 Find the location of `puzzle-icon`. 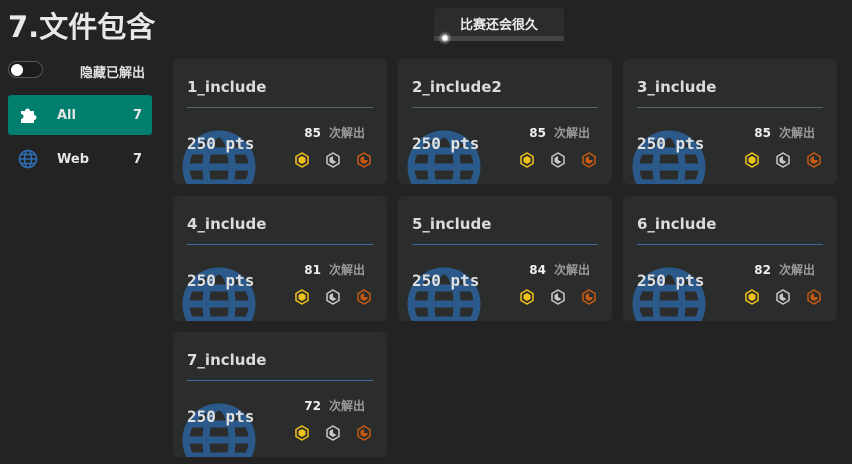

puzzle-icon is located at coordinates (28, 115).